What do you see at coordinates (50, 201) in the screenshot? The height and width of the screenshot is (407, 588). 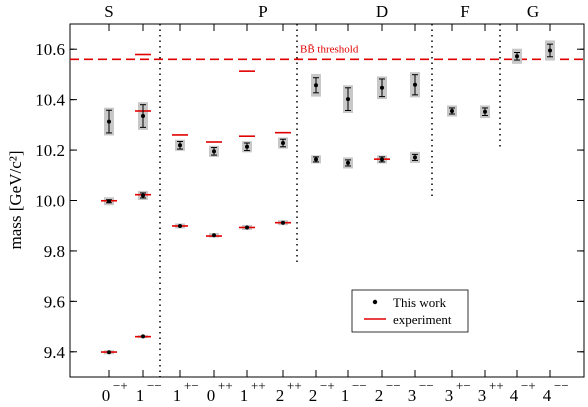 I see `y-tick-label: 10.0` at bounding box center [50, 201].